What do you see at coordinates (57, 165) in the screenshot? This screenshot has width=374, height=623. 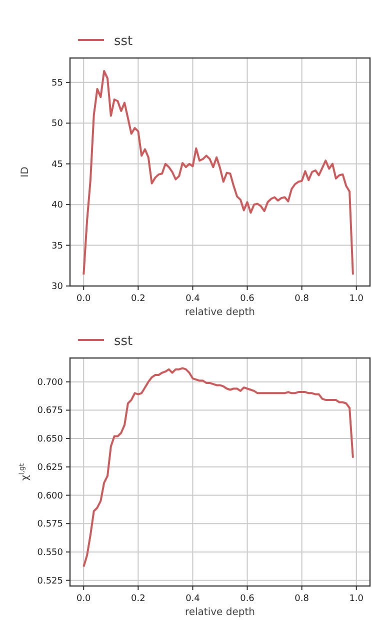 I see `y-tick-label: 45` at bounding box center [57, 165].